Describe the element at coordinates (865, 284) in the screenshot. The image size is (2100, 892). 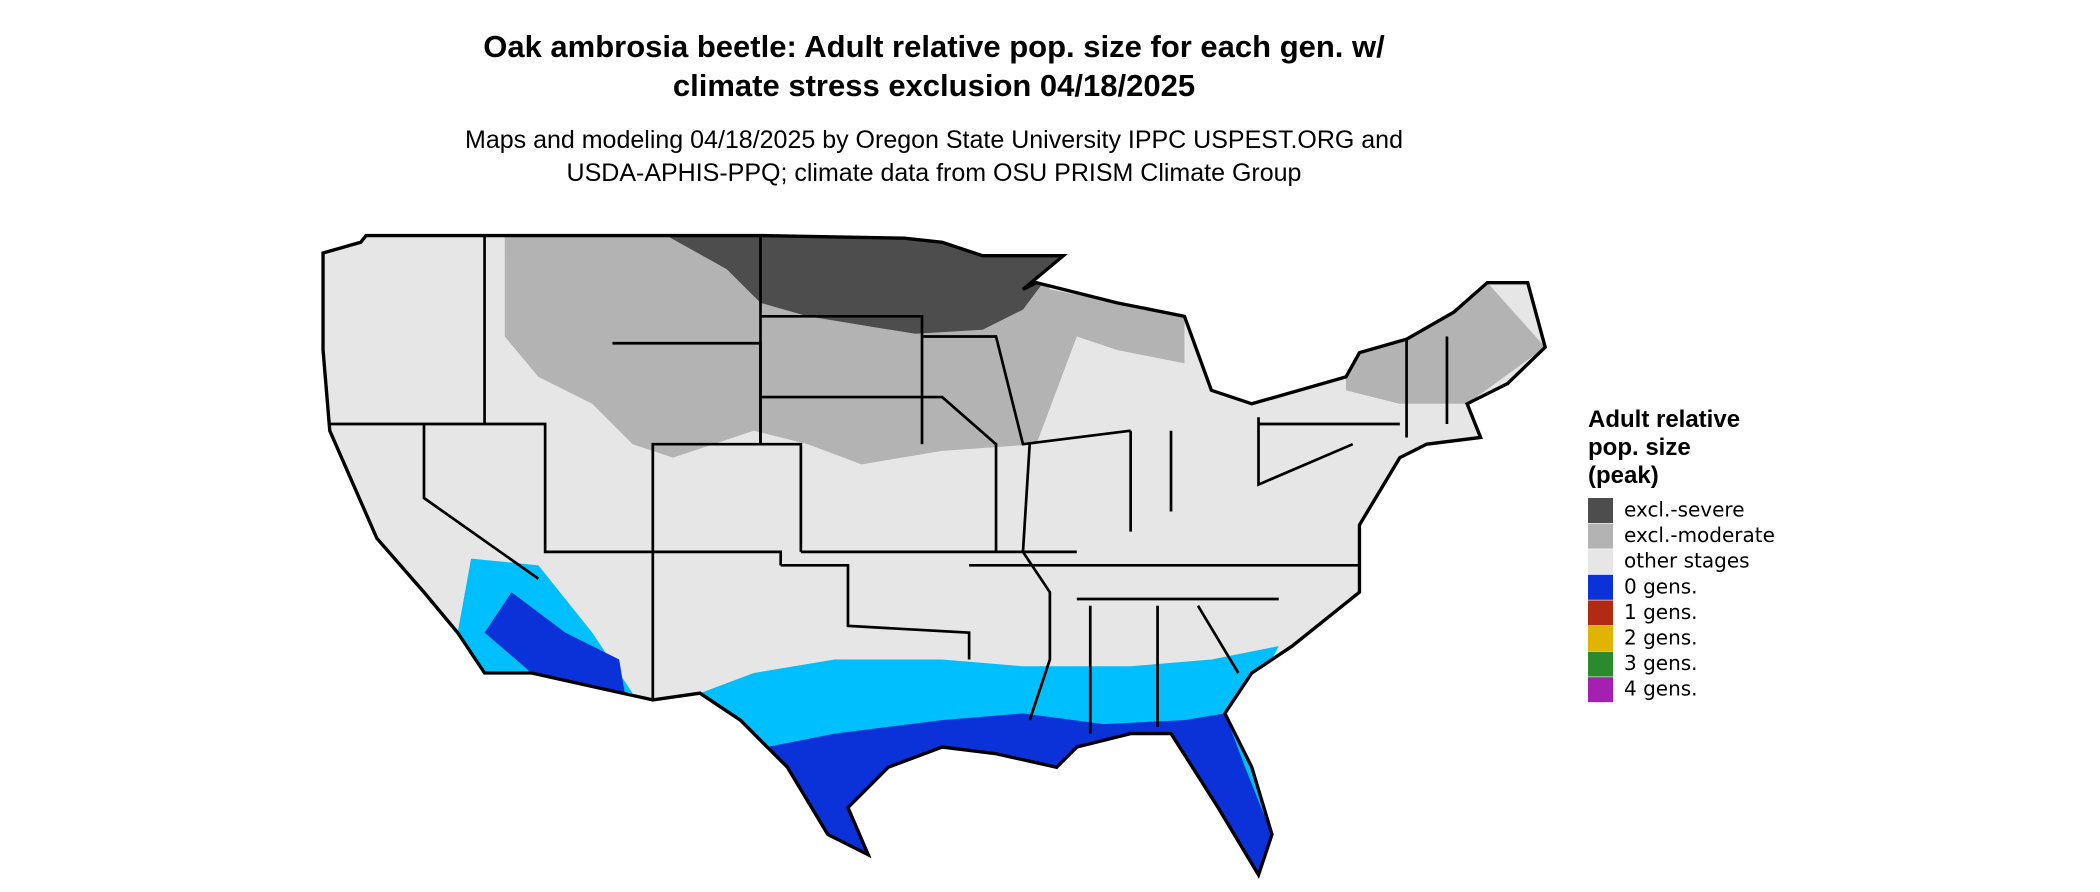
I see `region-severe` at that location.